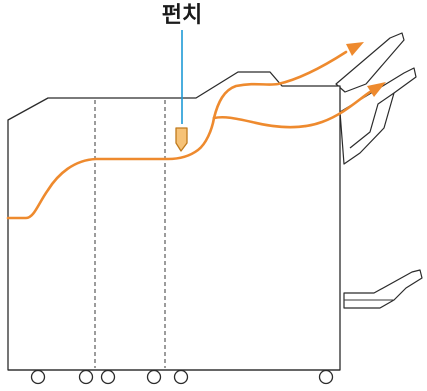 The image size is (427, 391). Describe the element at coordinates (372, 120) in the screenshot. I see `middle-tray-fold` at that location.